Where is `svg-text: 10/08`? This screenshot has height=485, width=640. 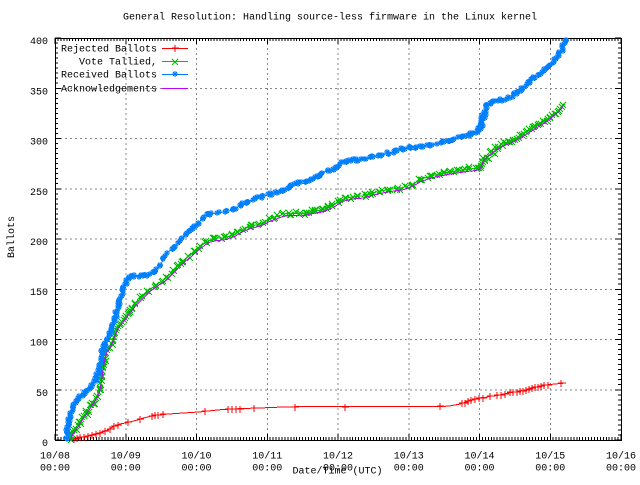 svg-text: 10/08 is located at coordinates (55, 457).